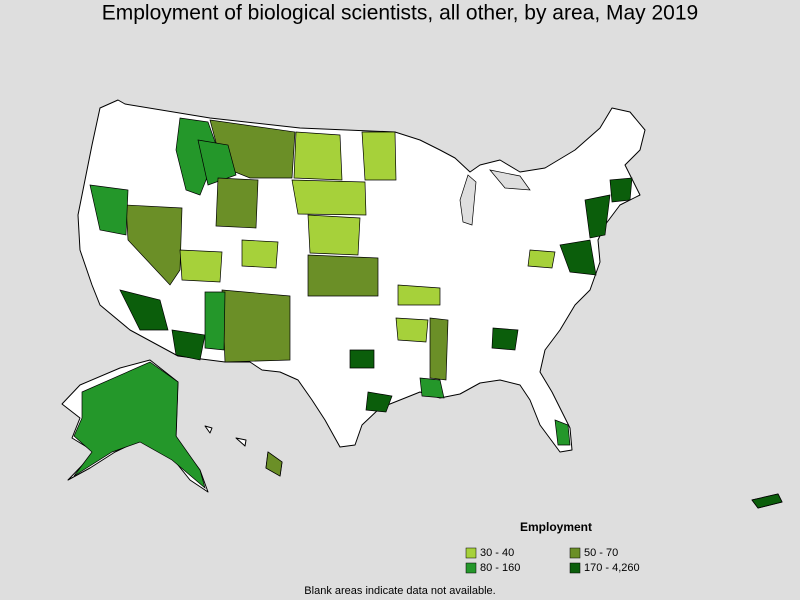 The height and width of the screenshot is (600, 800). What do you see at coordinates (497, 553) in the screenshot?
I see `legend-label: 30 - 40` at bounding box center [497, 553].